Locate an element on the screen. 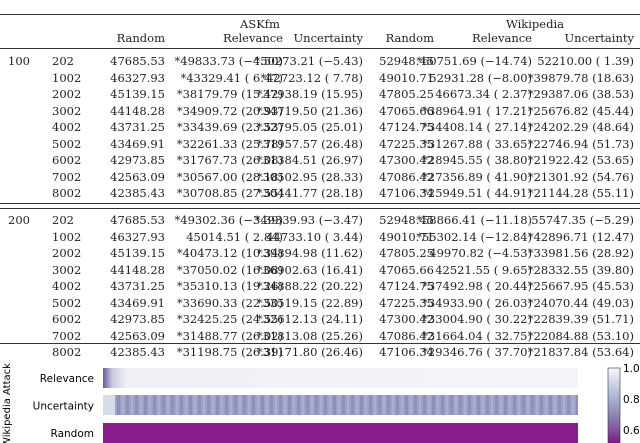  cell: *30708.85 (27.55) is located at coordinates (229, 193).